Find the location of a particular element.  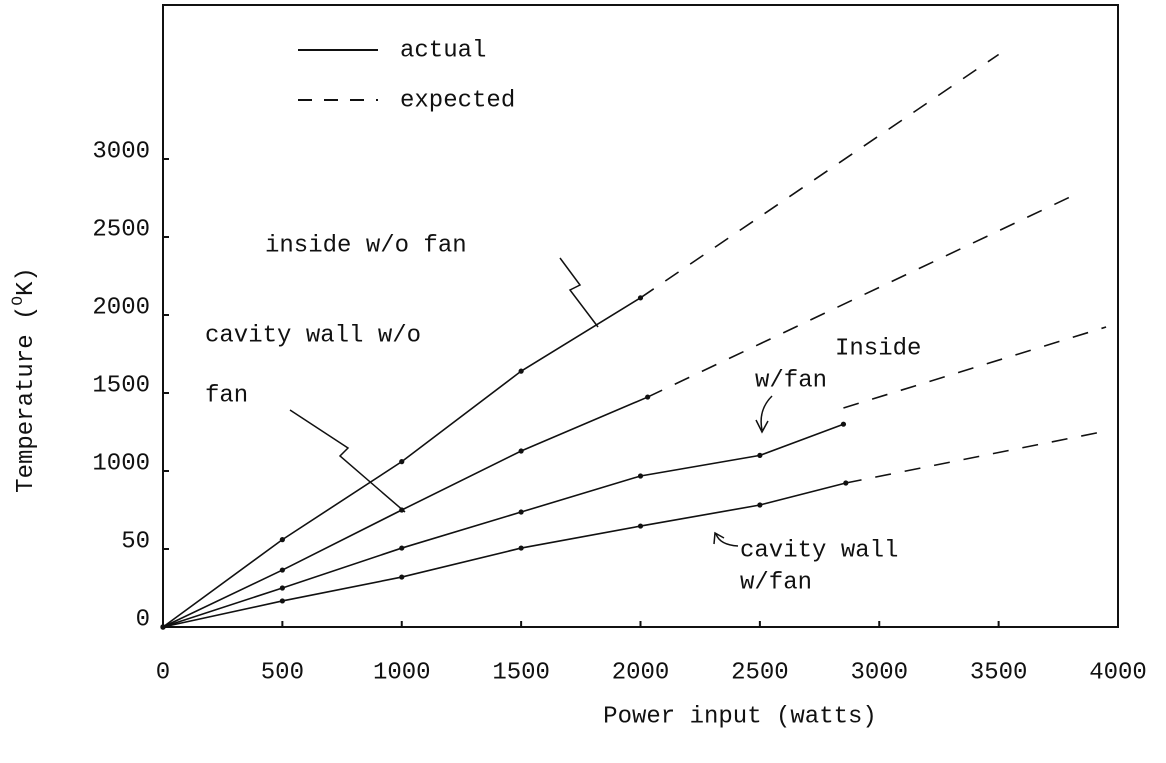

x-tick-label: 500 is located at coordinates (282, 672).